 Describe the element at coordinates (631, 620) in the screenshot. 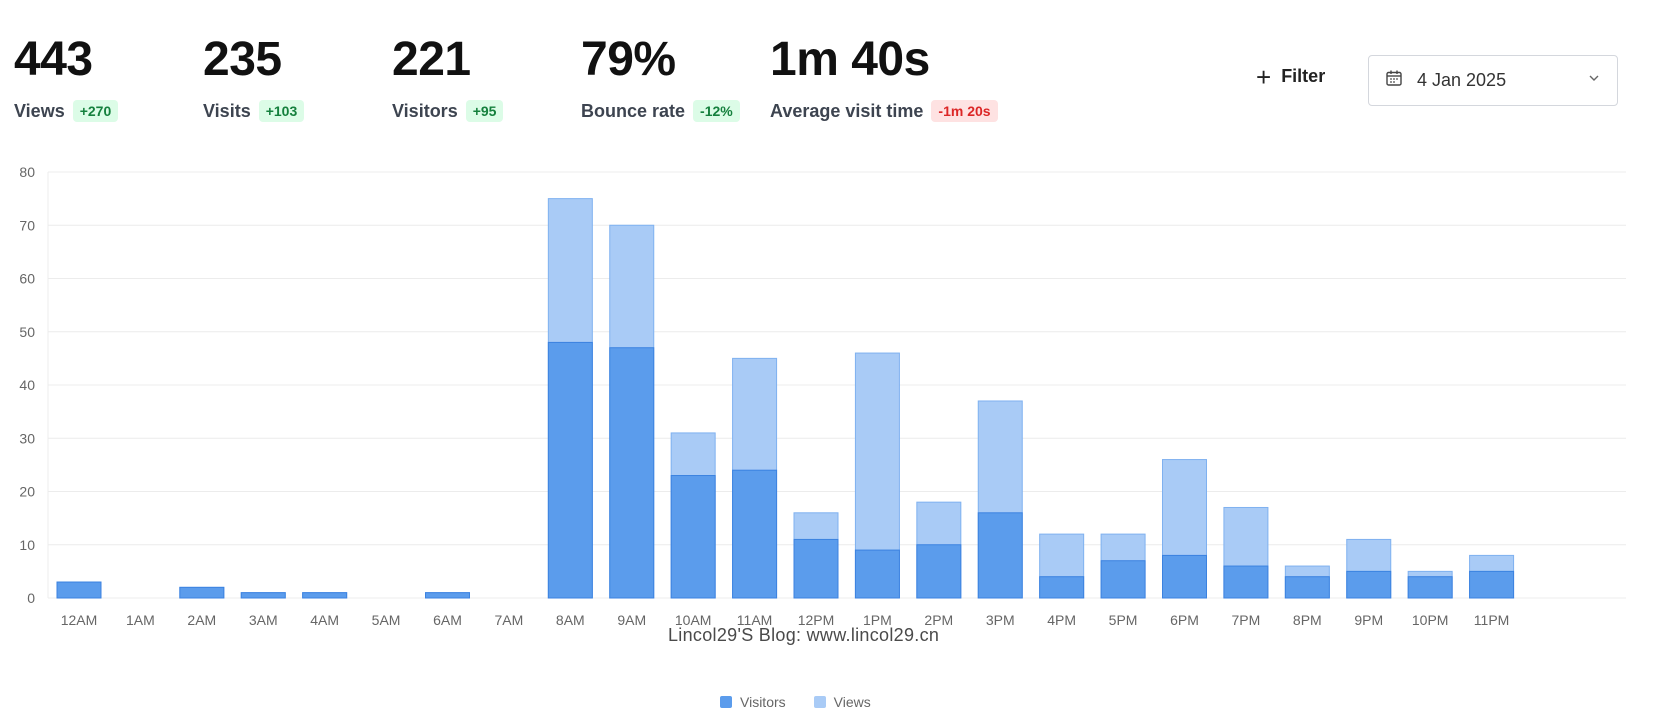

I see `x-tick-label: 9AM` at that location.